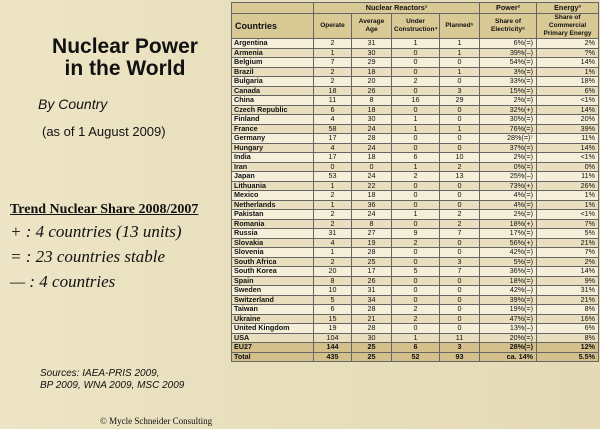  What do you see at coordinates (272, 176) in the screenshot?
I see `cell-country: Japan` at bounding box center [272, 176].